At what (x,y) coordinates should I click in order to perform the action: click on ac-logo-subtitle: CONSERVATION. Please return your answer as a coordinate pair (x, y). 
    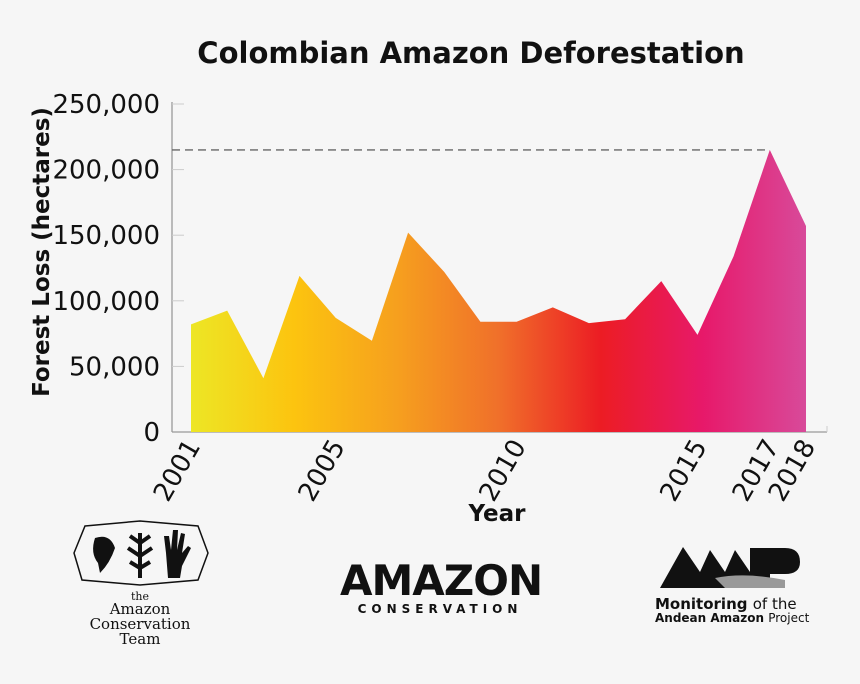
    Looking at the image, I should click on (440, 609).